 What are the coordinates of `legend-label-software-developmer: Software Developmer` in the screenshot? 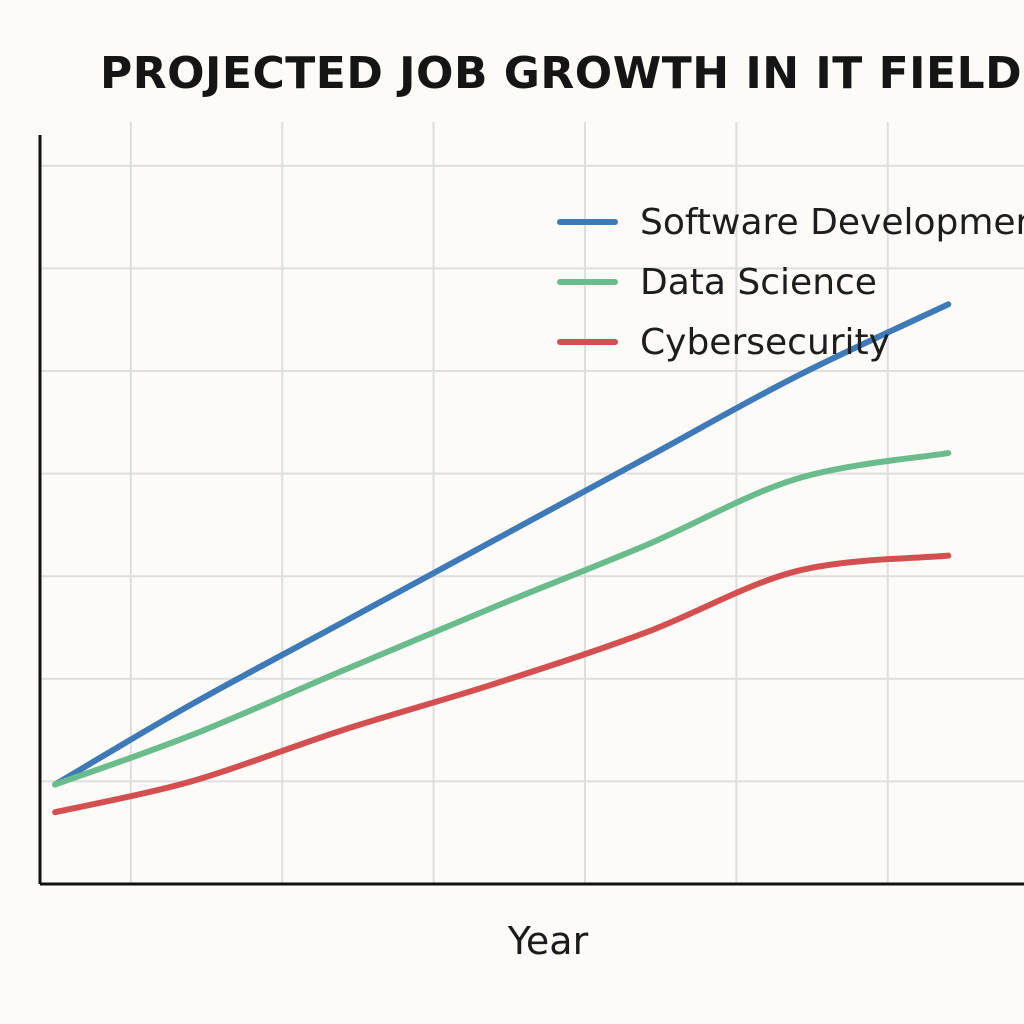 It's located at (832, 222).